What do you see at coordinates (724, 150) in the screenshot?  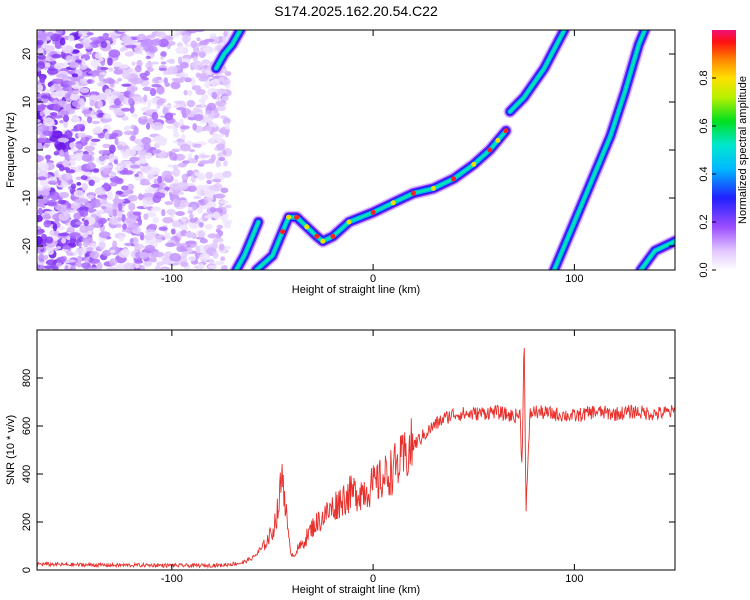 I see `colorbar-gradient` at bounding box center [724, 150].